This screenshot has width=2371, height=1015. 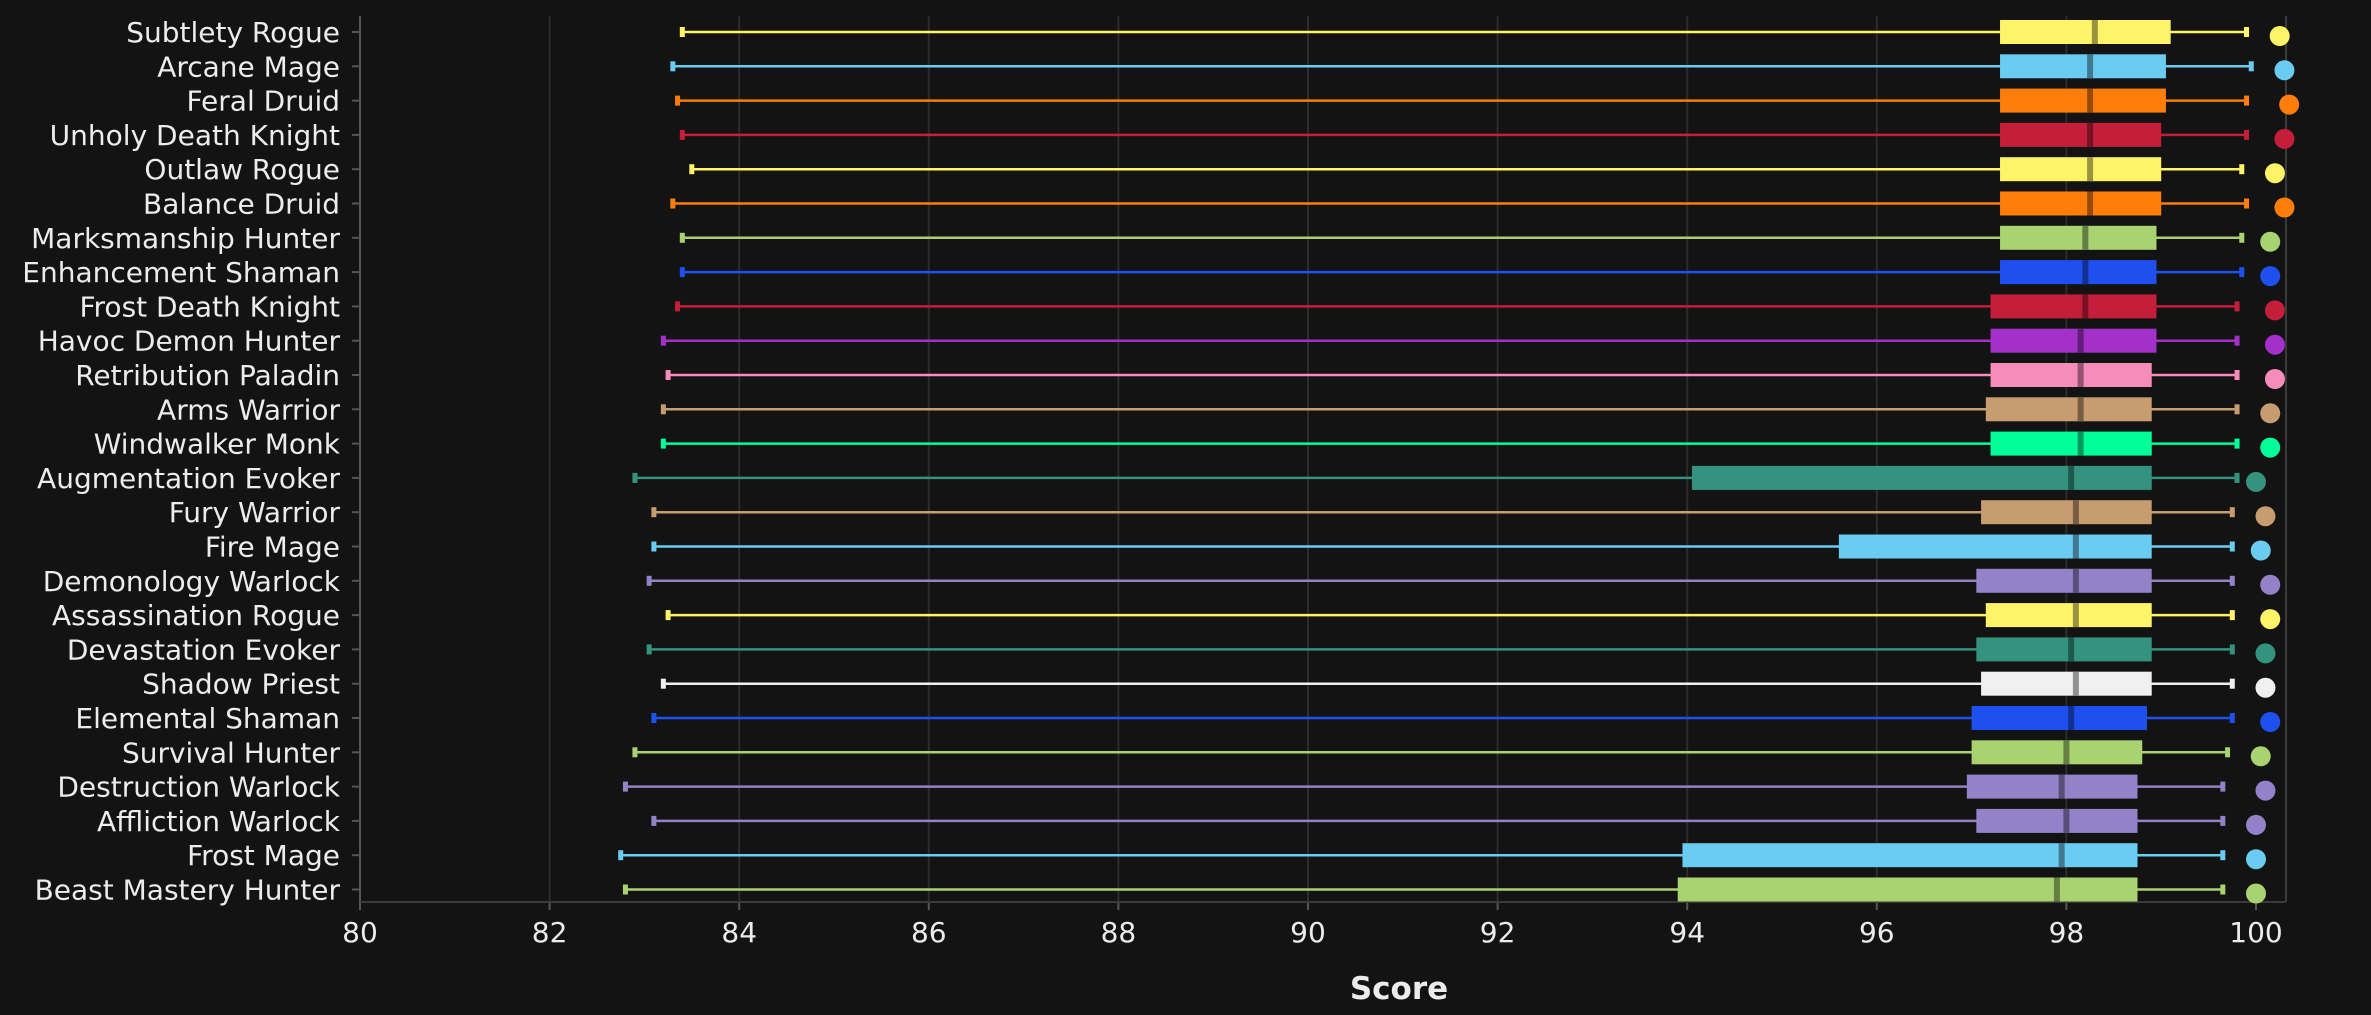 I want to click on box-row: Shadow Priest, so click(x=1209, y=684).